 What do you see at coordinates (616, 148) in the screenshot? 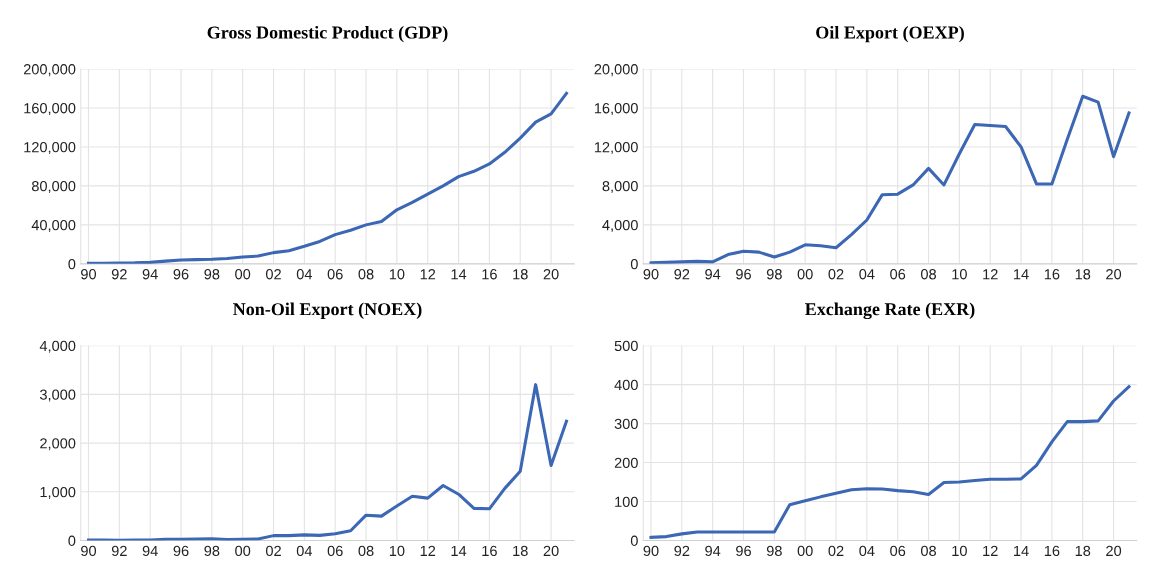
I see `y-tick-label: 12,000` at bounding box center [616, 148].